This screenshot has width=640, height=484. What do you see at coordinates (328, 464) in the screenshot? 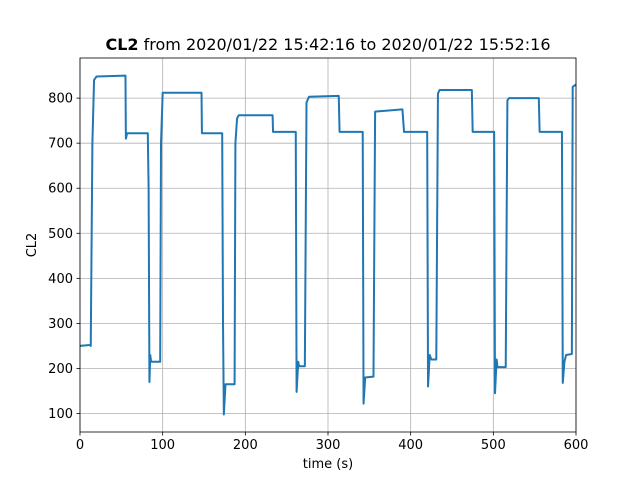
I see `x-axis-label: time (s)` at bounding box center [328, 464].